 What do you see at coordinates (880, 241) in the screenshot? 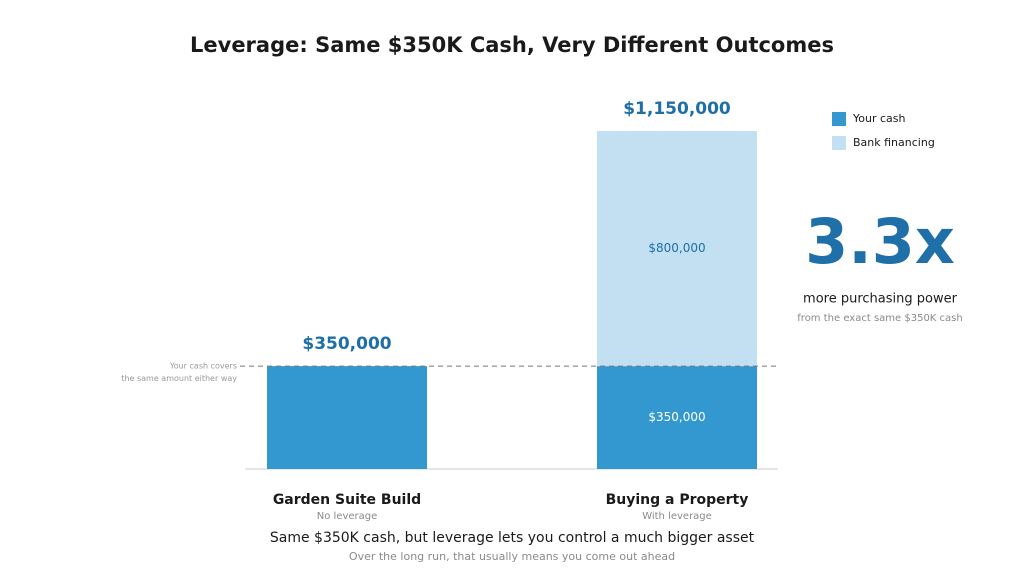
I see `callout-value: 3.3x` at bounding box center [880, 241].